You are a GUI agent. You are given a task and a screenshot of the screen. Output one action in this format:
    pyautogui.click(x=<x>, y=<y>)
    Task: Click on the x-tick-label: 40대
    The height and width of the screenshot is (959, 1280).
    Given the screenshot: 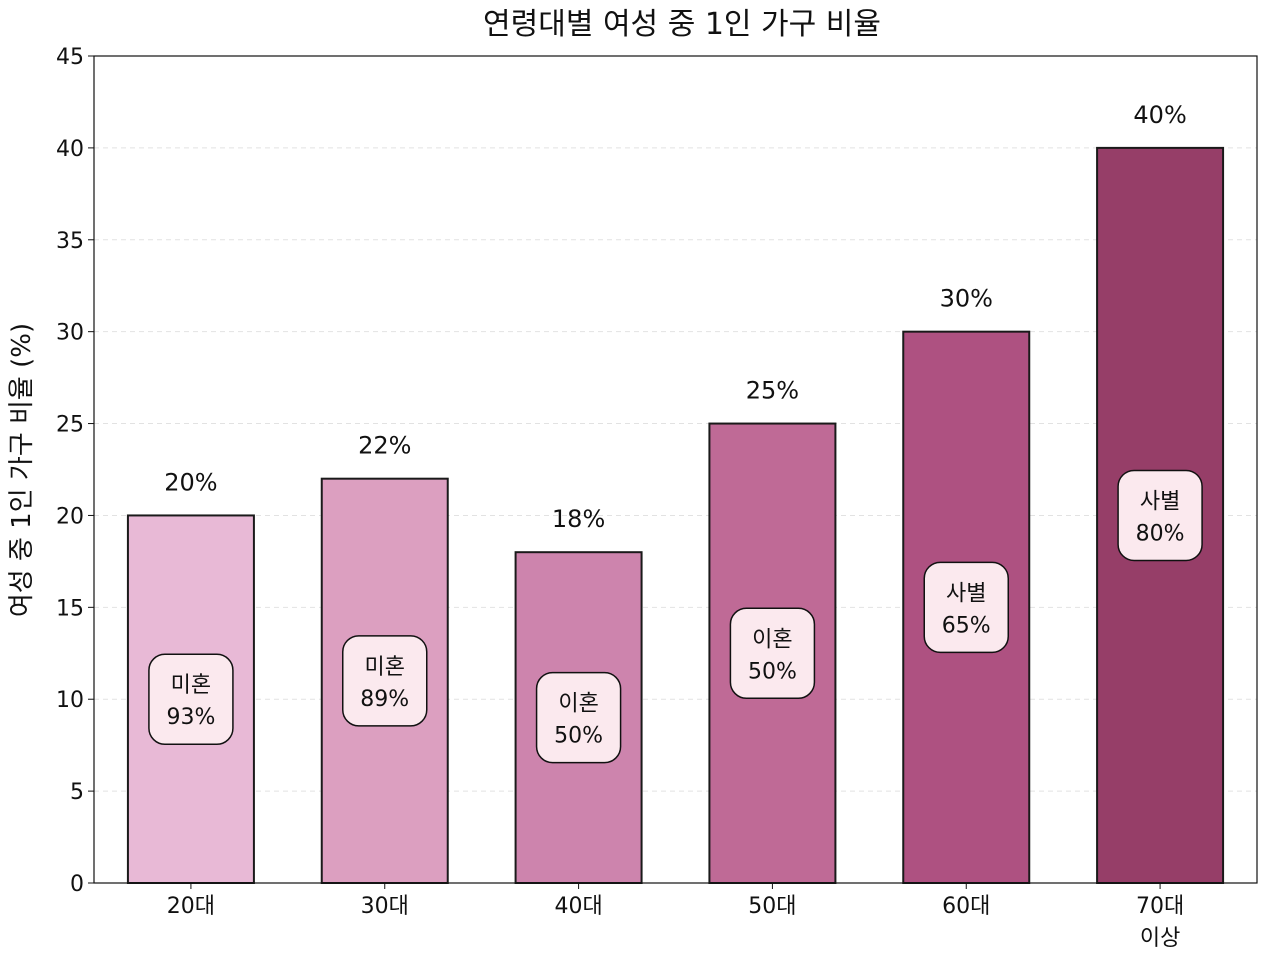 What is the action you would take?
    pyautogui.click(x=578, y=906)
    